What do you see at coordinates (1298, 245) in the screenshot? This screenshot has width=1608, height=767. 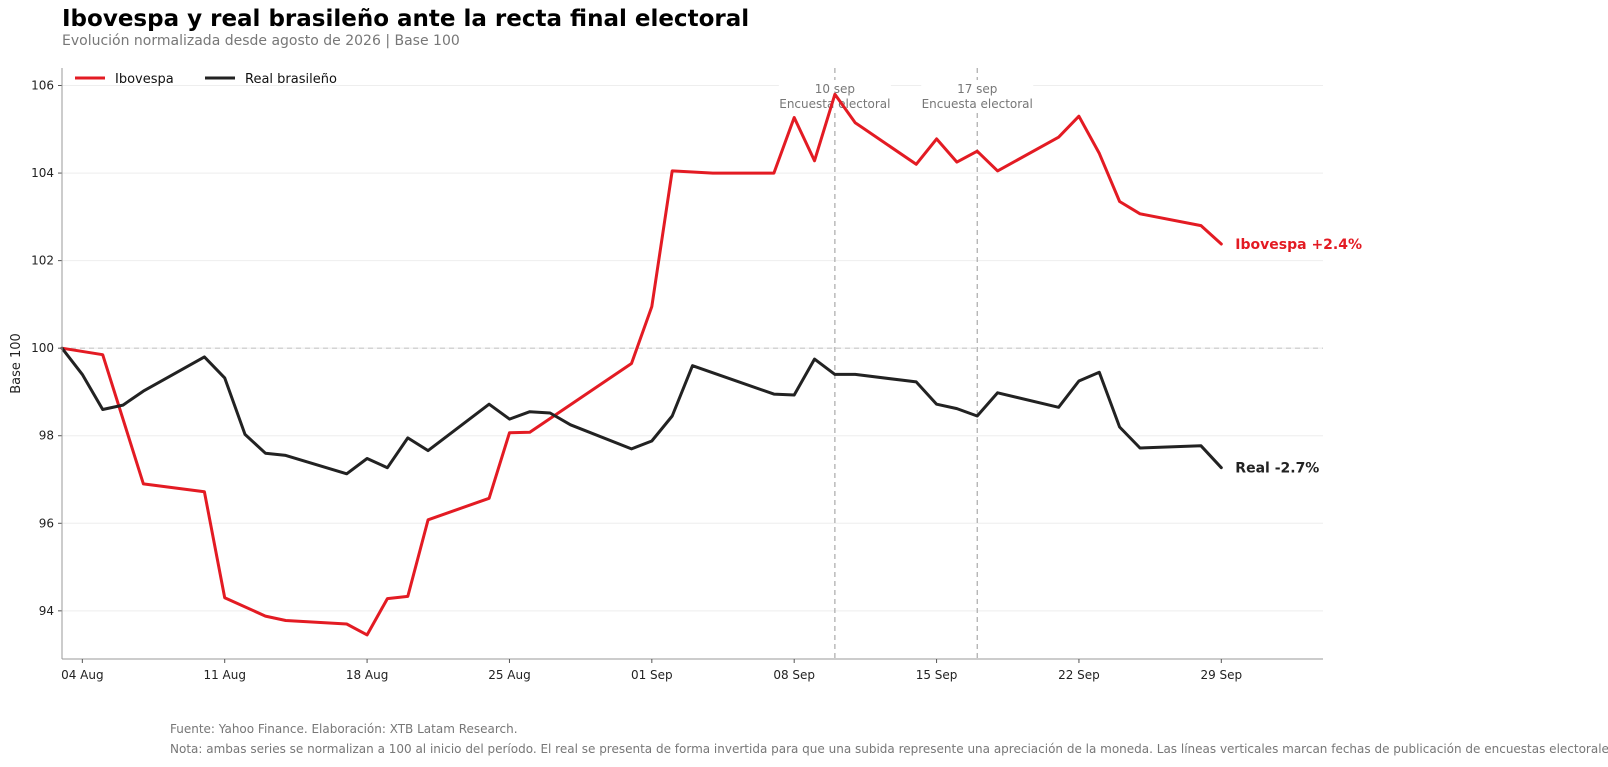 I see `end-label-ibovespa: Ibovespa +2.4%` at bounding box center [1298, 245].